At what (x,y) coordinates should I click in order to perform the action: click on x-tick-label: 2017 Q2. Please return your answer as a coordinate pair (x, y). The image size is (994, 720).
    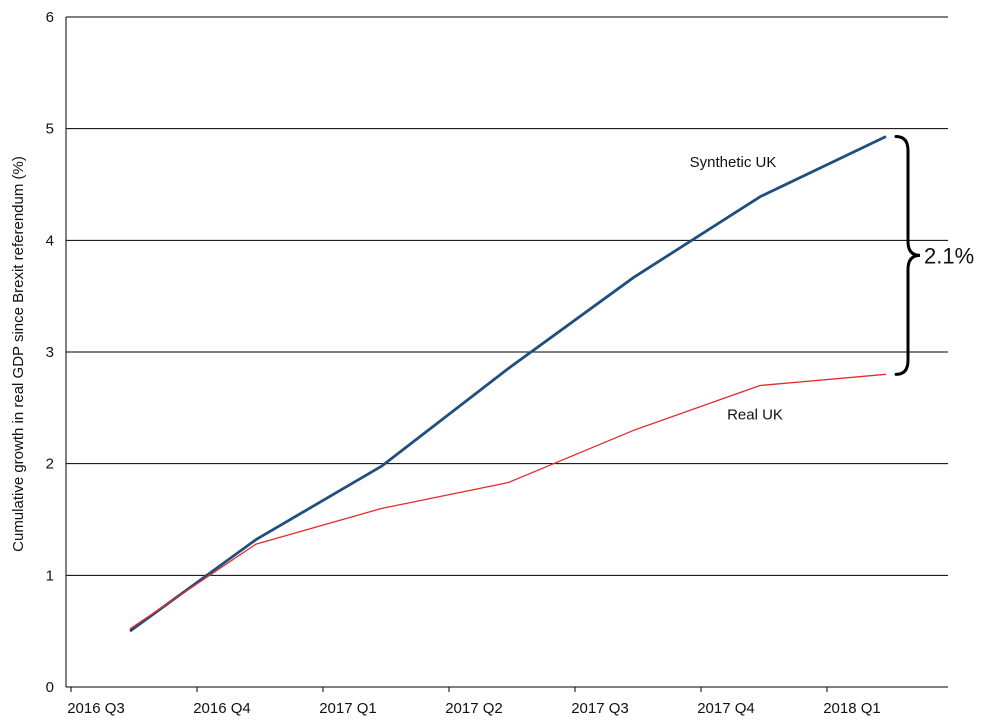
    Looking at the image, I should click on (474, 708).